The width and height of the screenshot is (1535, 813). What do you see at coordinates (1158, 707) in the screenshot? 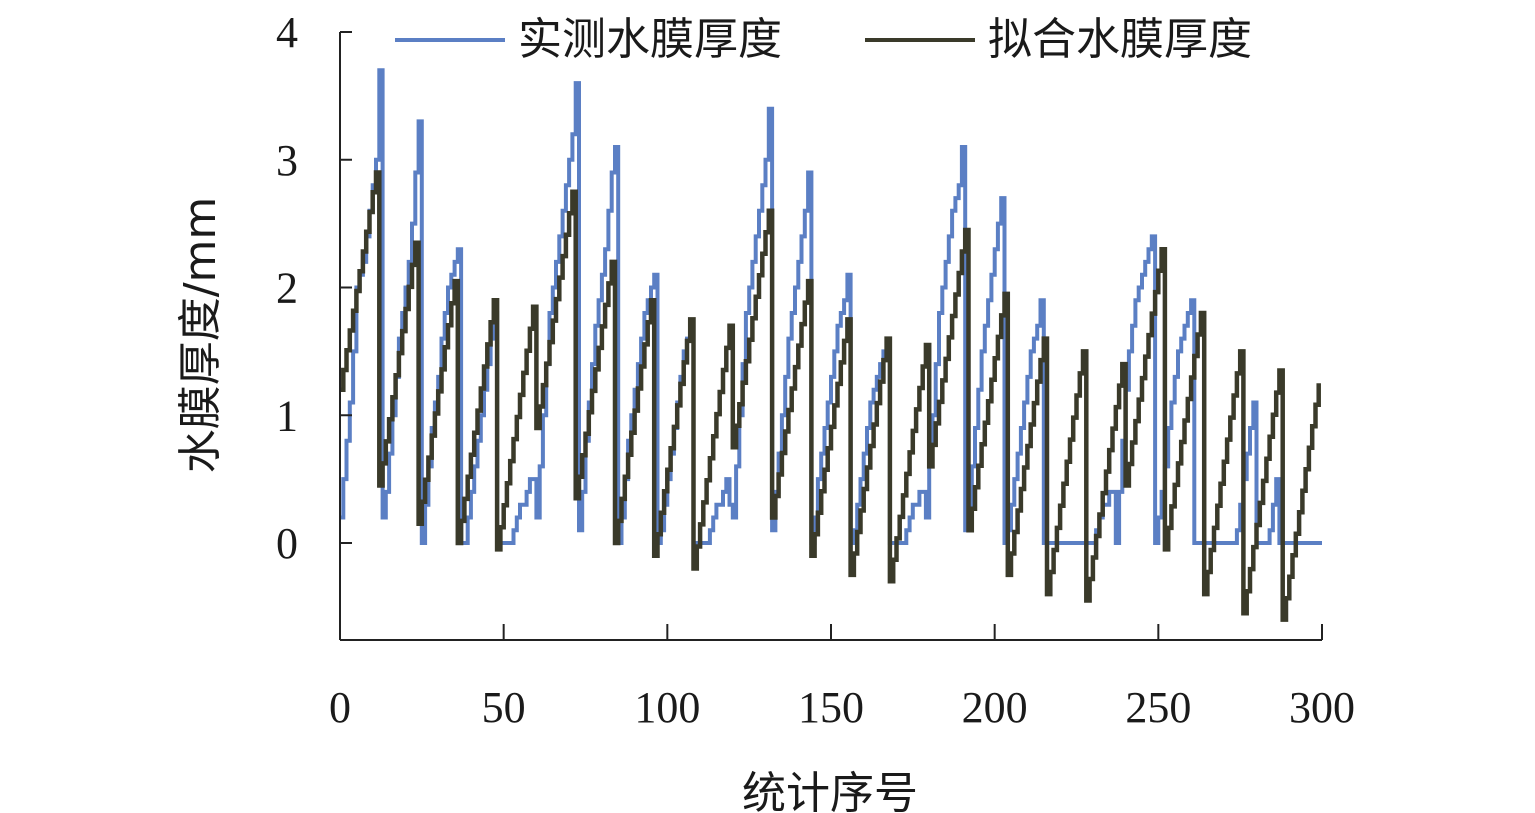
I see `x-tick-label: 250` at bounding box center [1158, 707].